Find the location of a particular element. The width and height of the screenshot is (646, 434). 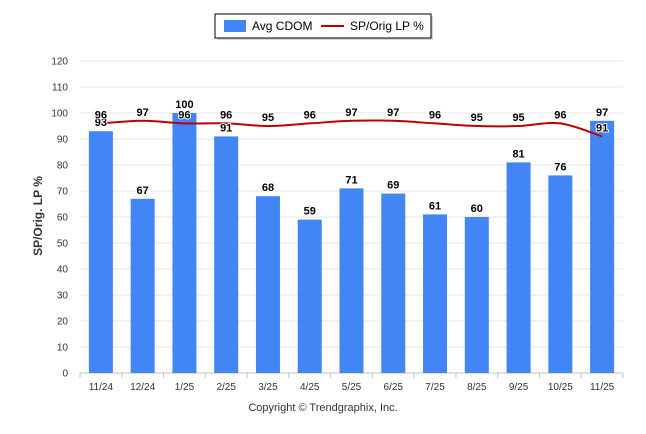

x-tick-label: 10/25 is located at coordinates (560, 387).